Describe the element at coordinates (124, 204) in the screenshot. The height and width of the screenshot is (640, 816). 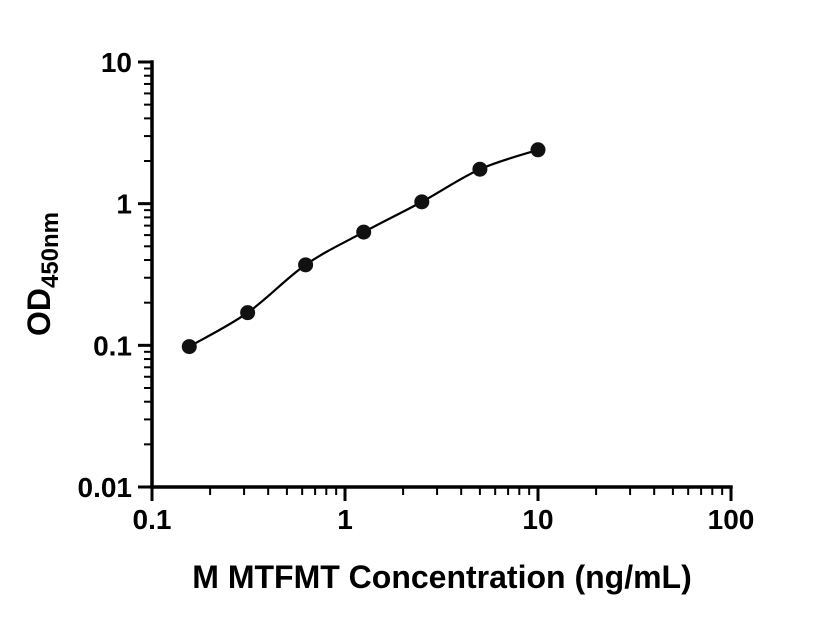
I see `y-tick-label: 1` at that location.